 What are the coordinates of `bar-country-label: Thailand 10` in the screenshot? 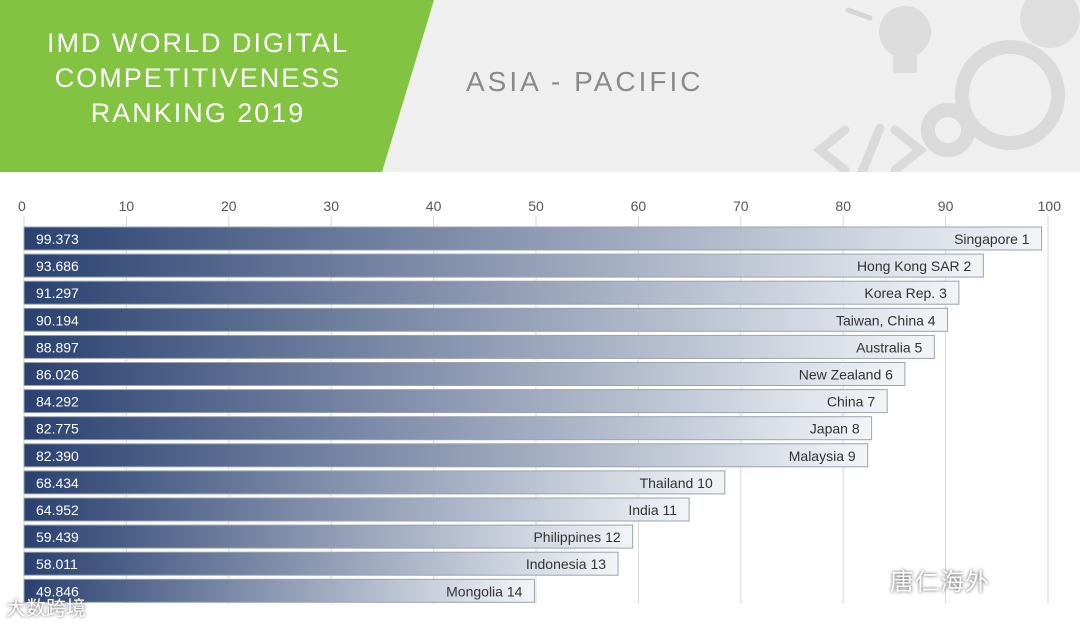 It's located at (676, 483).